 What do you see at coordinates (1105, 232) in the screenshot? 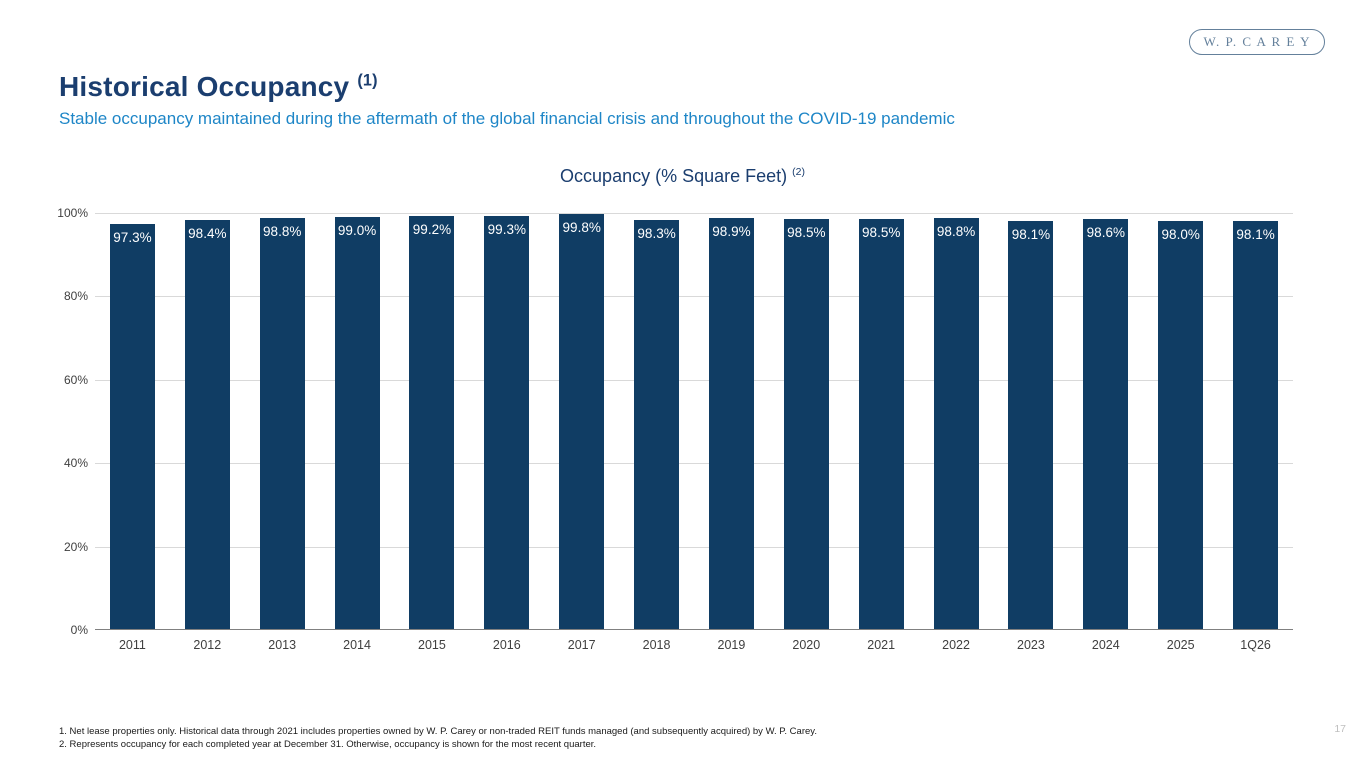
I see `bar-value-label: 98.6%` at bounding box center [1105, 232].